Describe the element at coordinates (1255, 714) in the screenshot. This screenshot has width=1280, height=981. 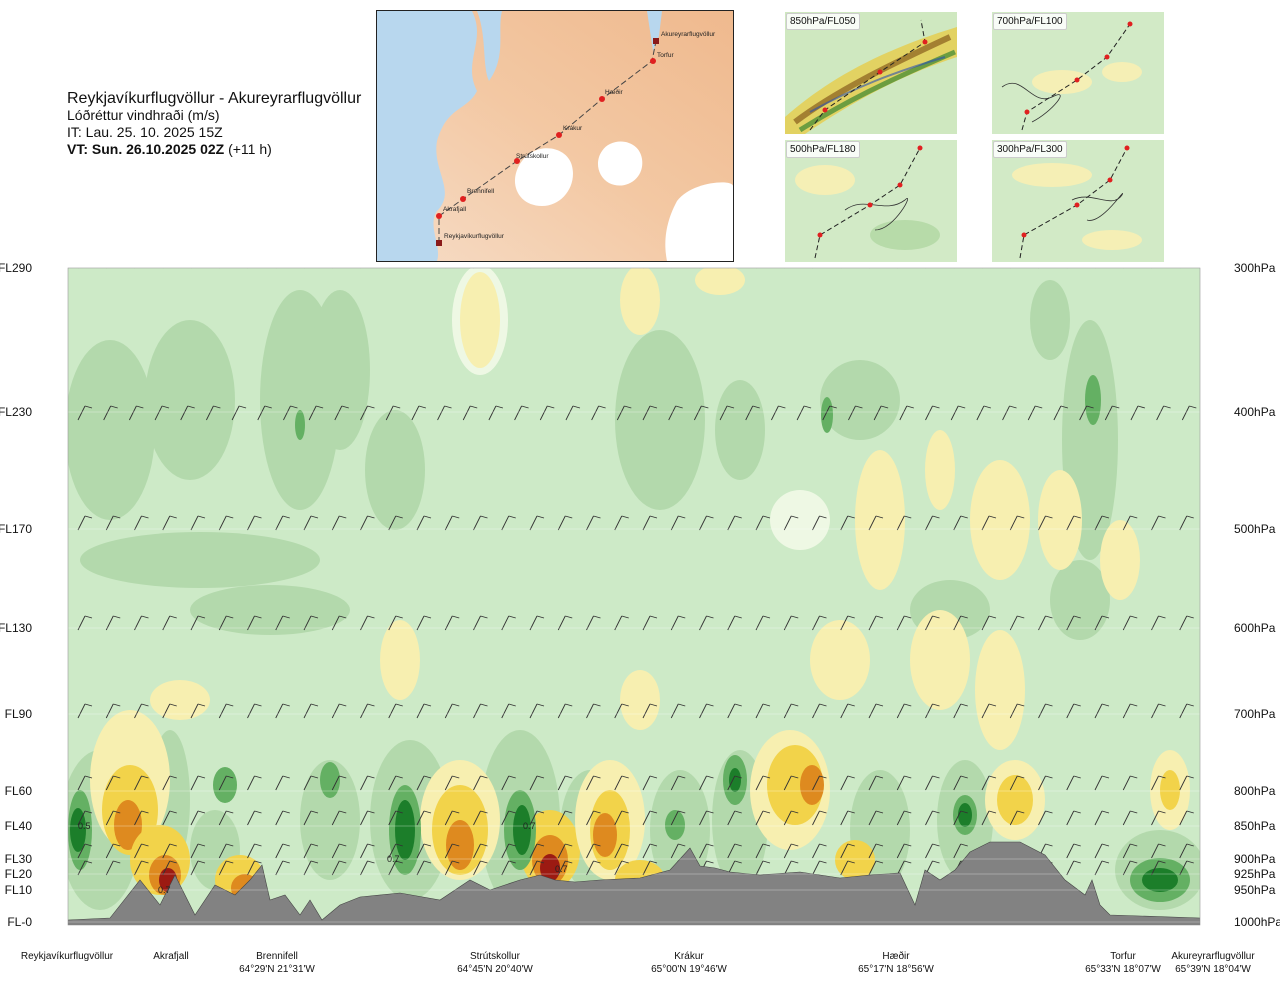
I see `y-right-tick: 700hPa` at that location.